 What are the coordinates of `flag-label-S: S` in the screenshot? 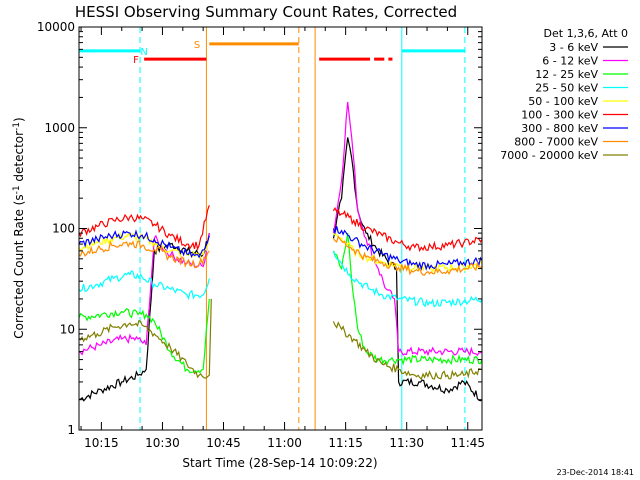 It's located at (197, 45).